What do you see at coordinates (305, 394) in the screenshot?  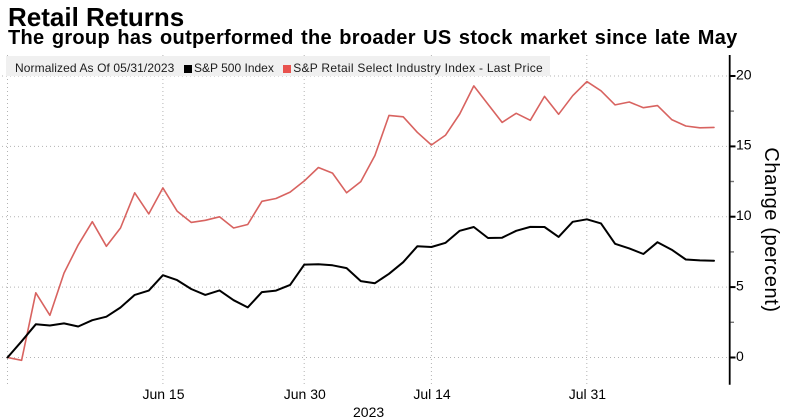 I see `svg-text: Jun 30` at bounding box center [305, 394].